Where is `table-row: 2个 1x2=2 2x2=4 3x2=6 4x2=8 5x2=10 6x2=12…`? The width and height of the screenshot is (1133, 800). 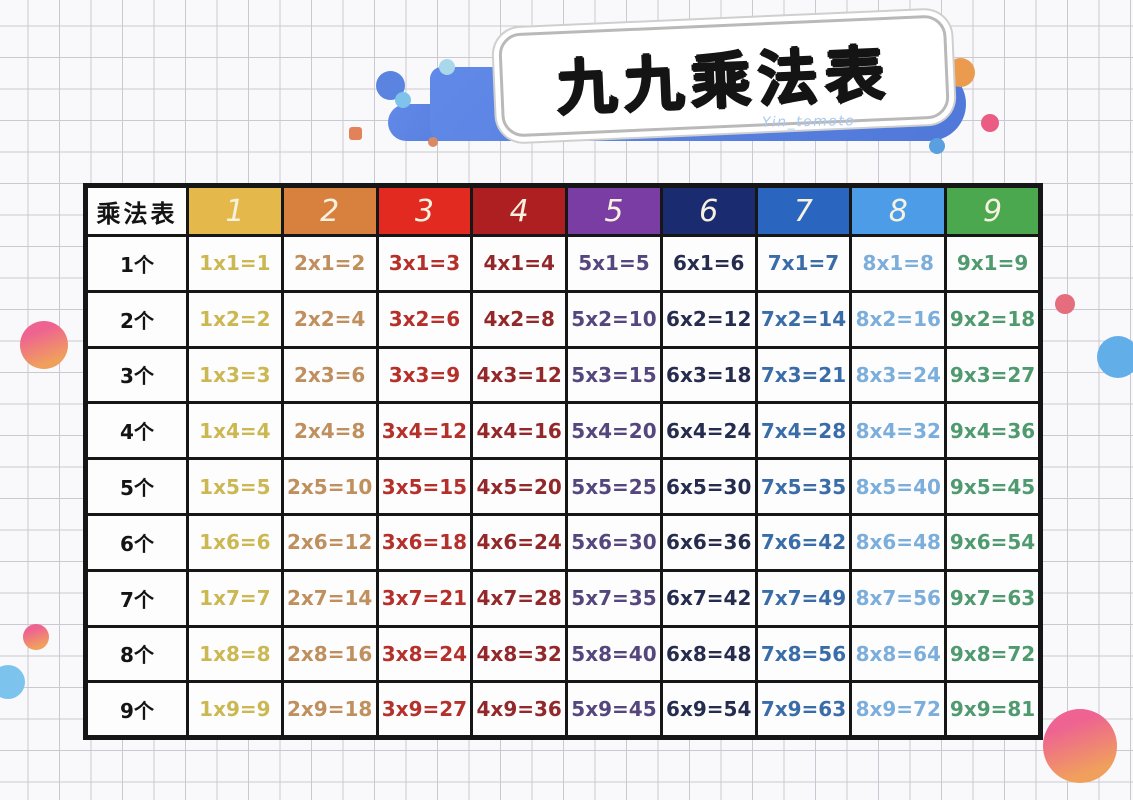
table-row: 2个 1x2=2 2x2=4 3x2=6 4x2=8 5x2=10 6x2=12… is located at coordinates (563, 319).